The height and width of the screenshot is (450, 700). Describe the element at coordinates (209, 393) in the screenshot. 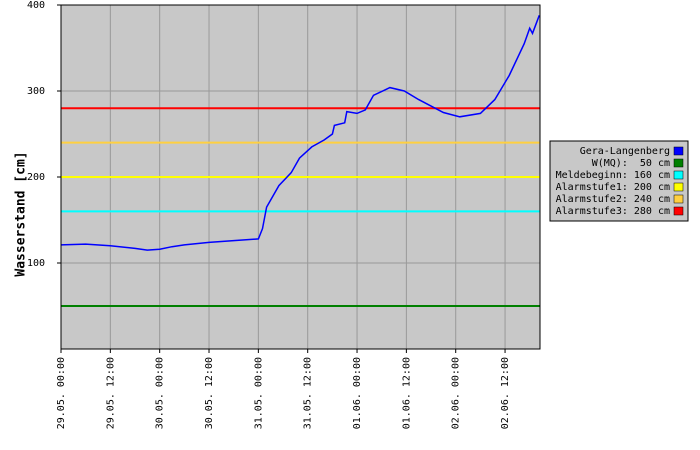

I see `x-tick-label: 30.05. 12:00` at that location.